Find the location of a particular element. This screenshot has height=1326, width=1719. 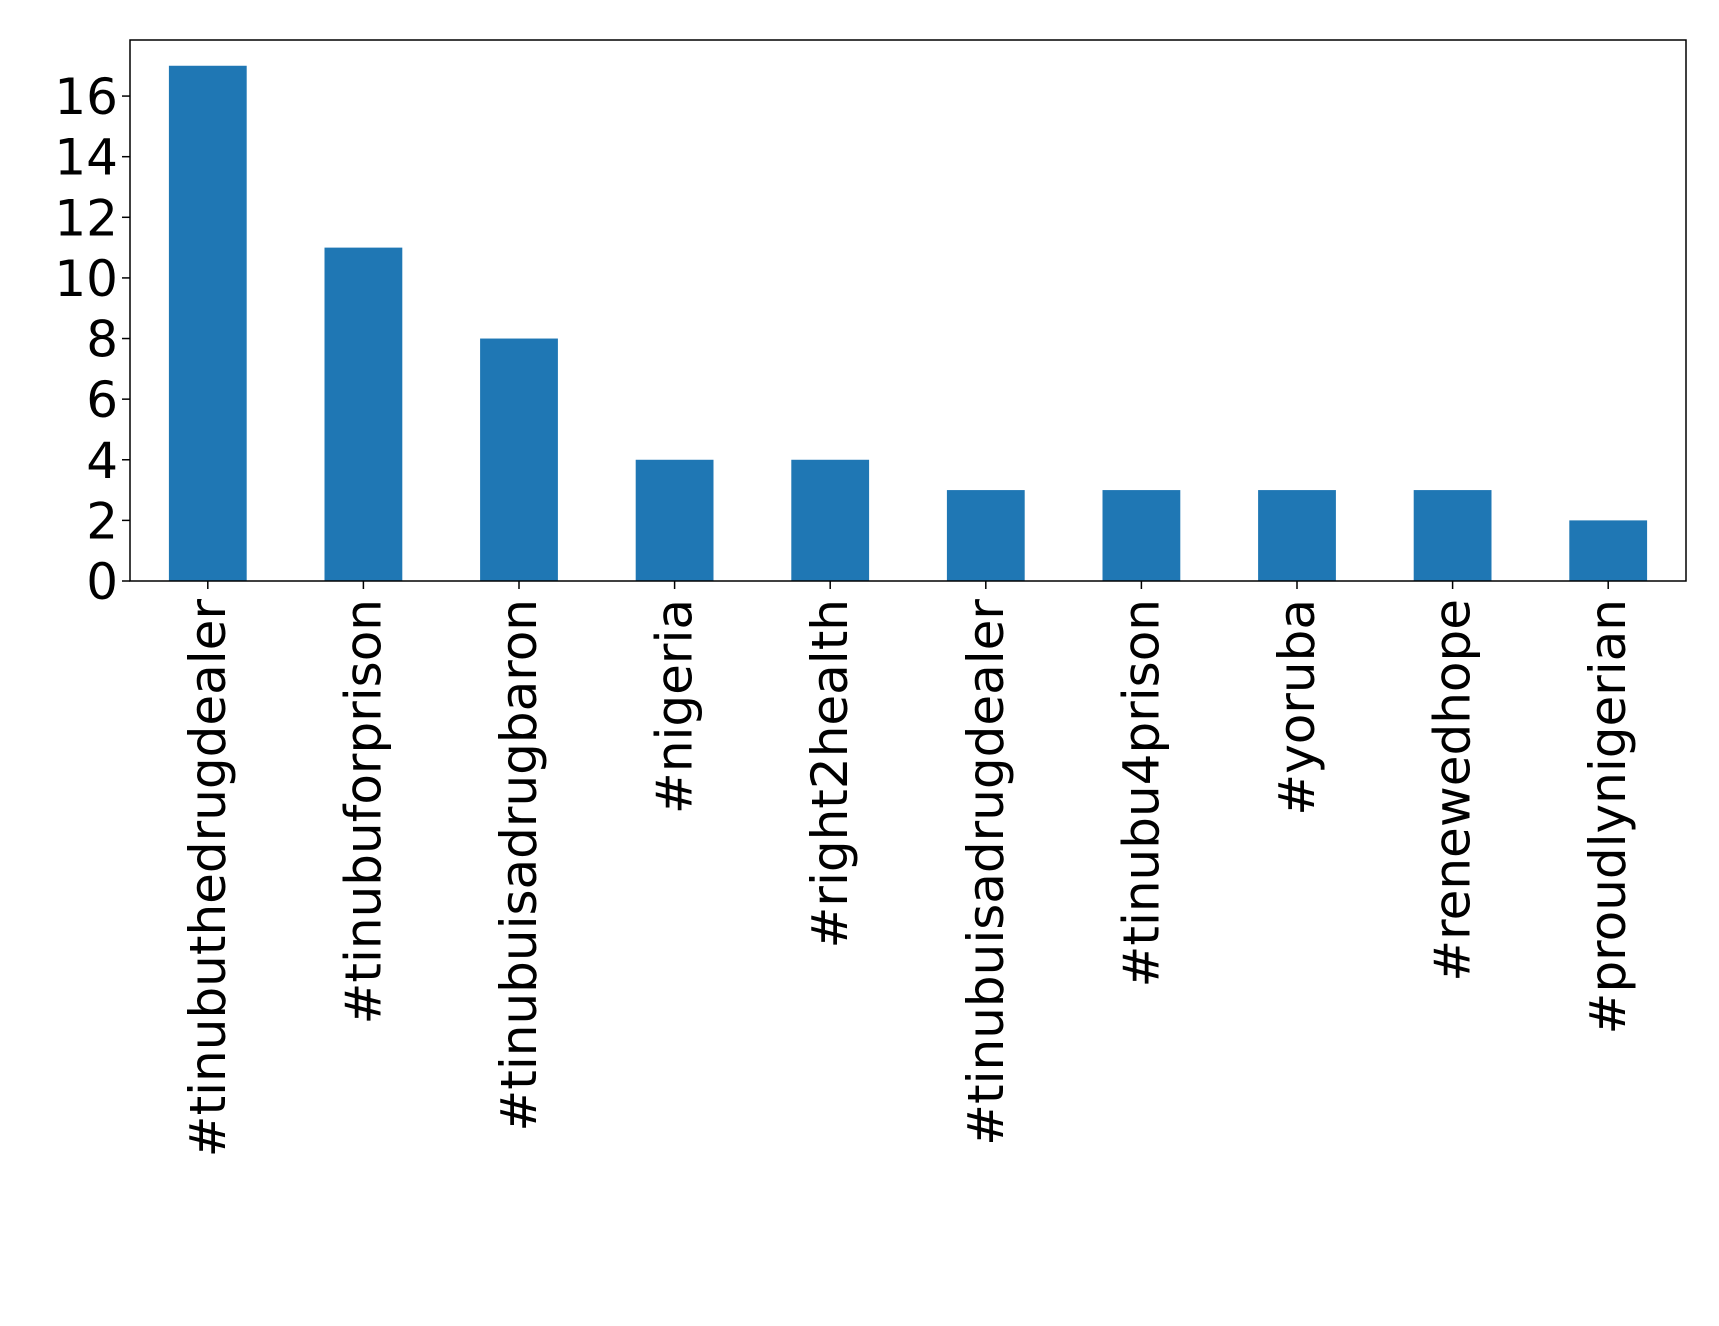

x-tick-label: #tinubuisadrugbaron is located at coordinates (519, 865).